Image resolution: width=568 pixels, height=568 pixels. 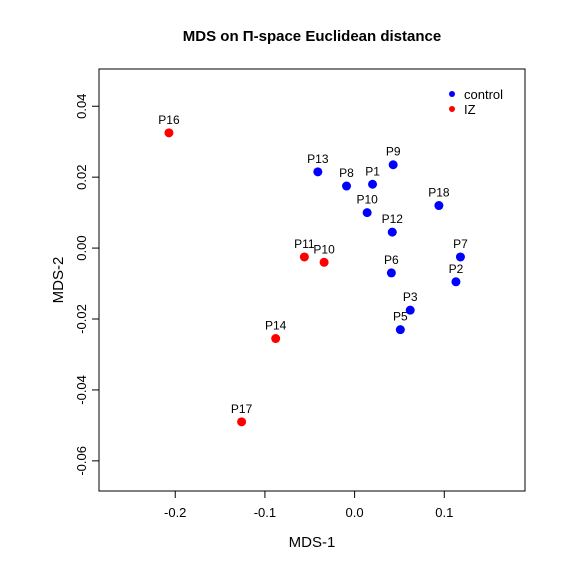 I want to click on data-point-label: P17, so click(x=242, y=409).